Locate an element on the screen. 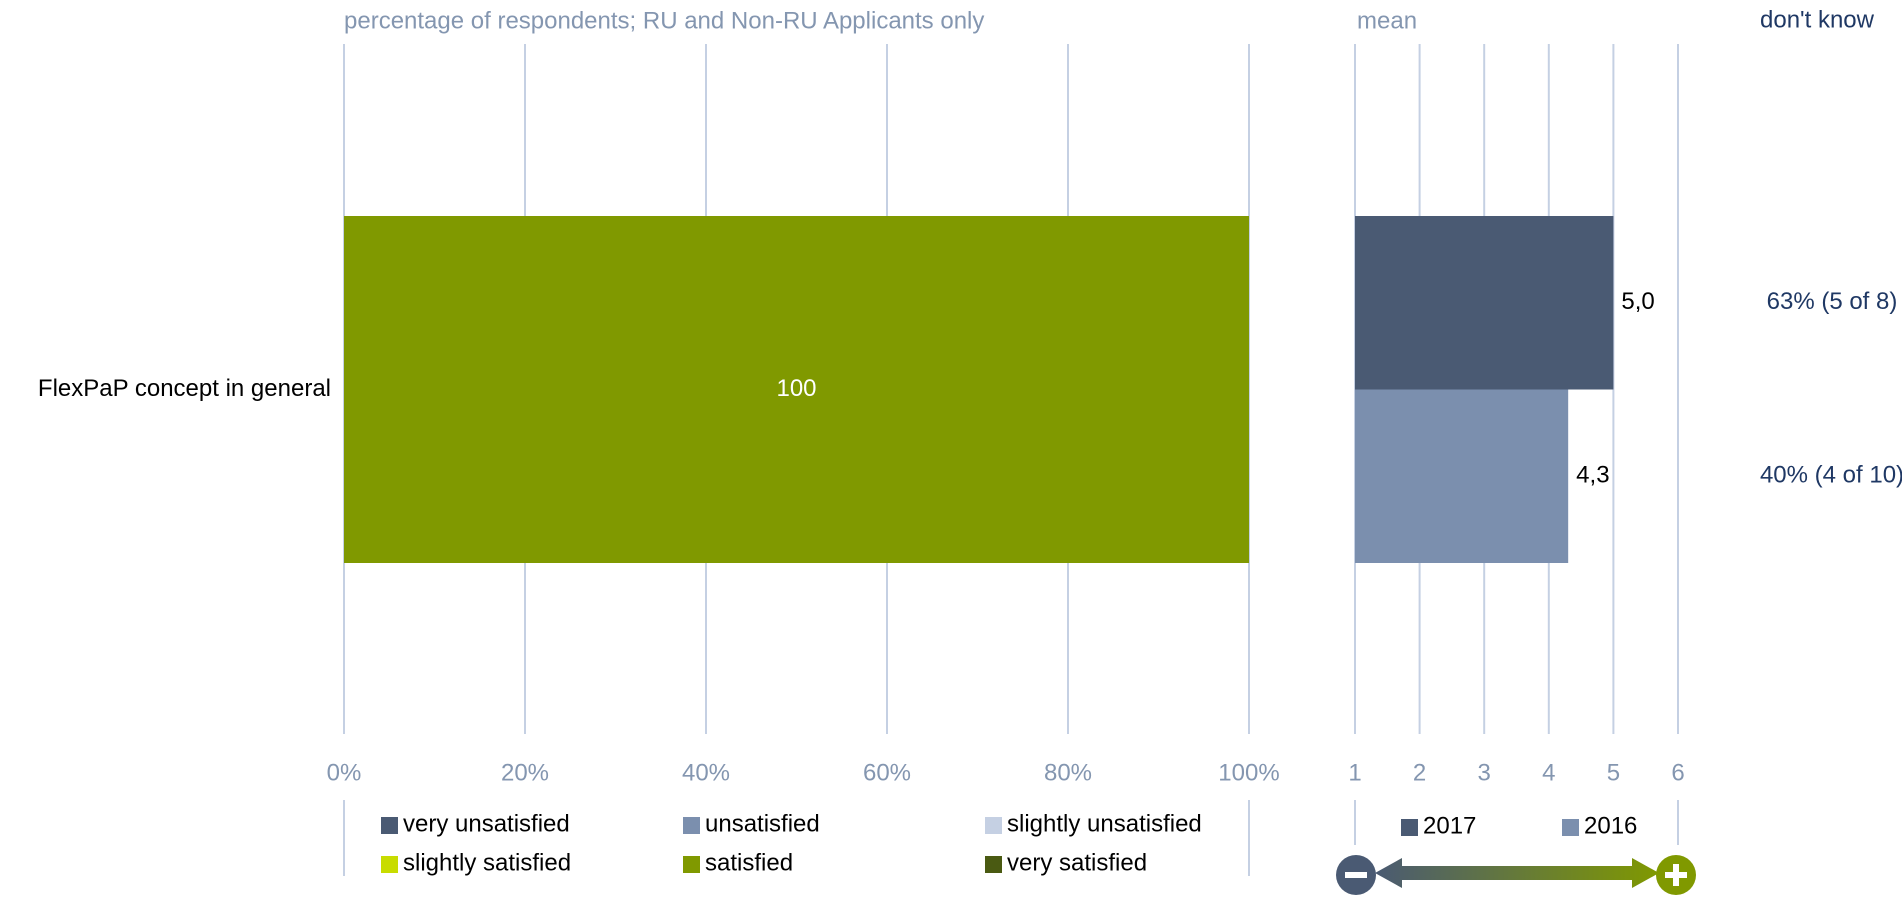 This screenshot has width=1902, height=897. dont-know-label: 63% (5 of 8) is located at coordinates (1832, 301).